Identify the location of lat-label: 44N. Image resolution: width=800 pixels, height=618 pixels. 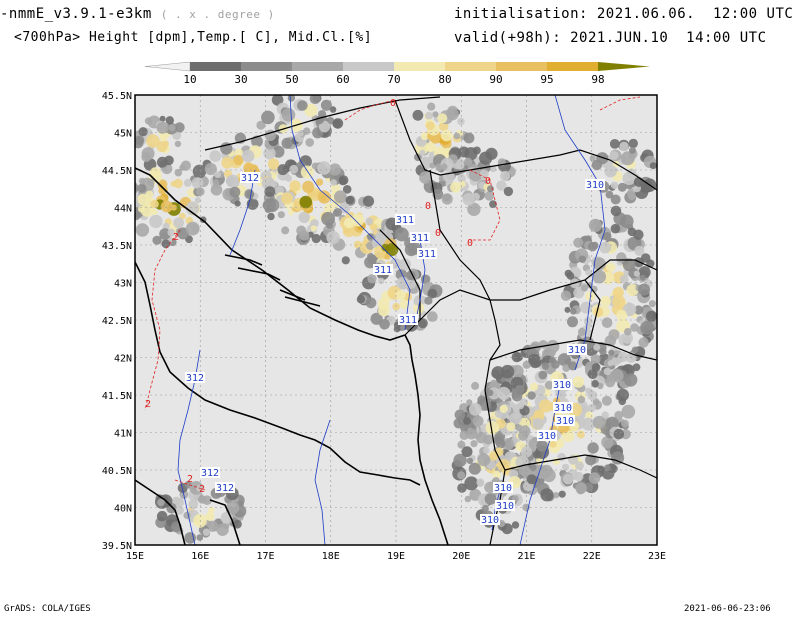
(123, 209).